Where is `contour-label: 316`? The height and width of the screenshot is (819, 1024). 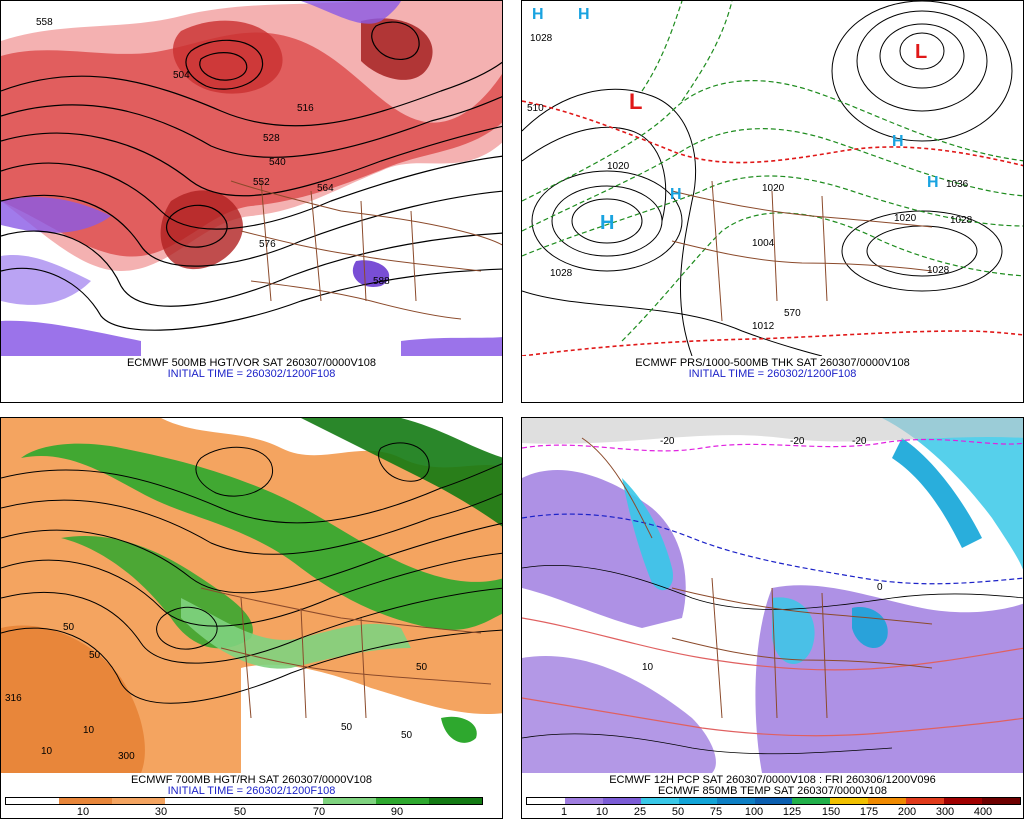 contour-label: 316 is located at coordinates (13, 698).